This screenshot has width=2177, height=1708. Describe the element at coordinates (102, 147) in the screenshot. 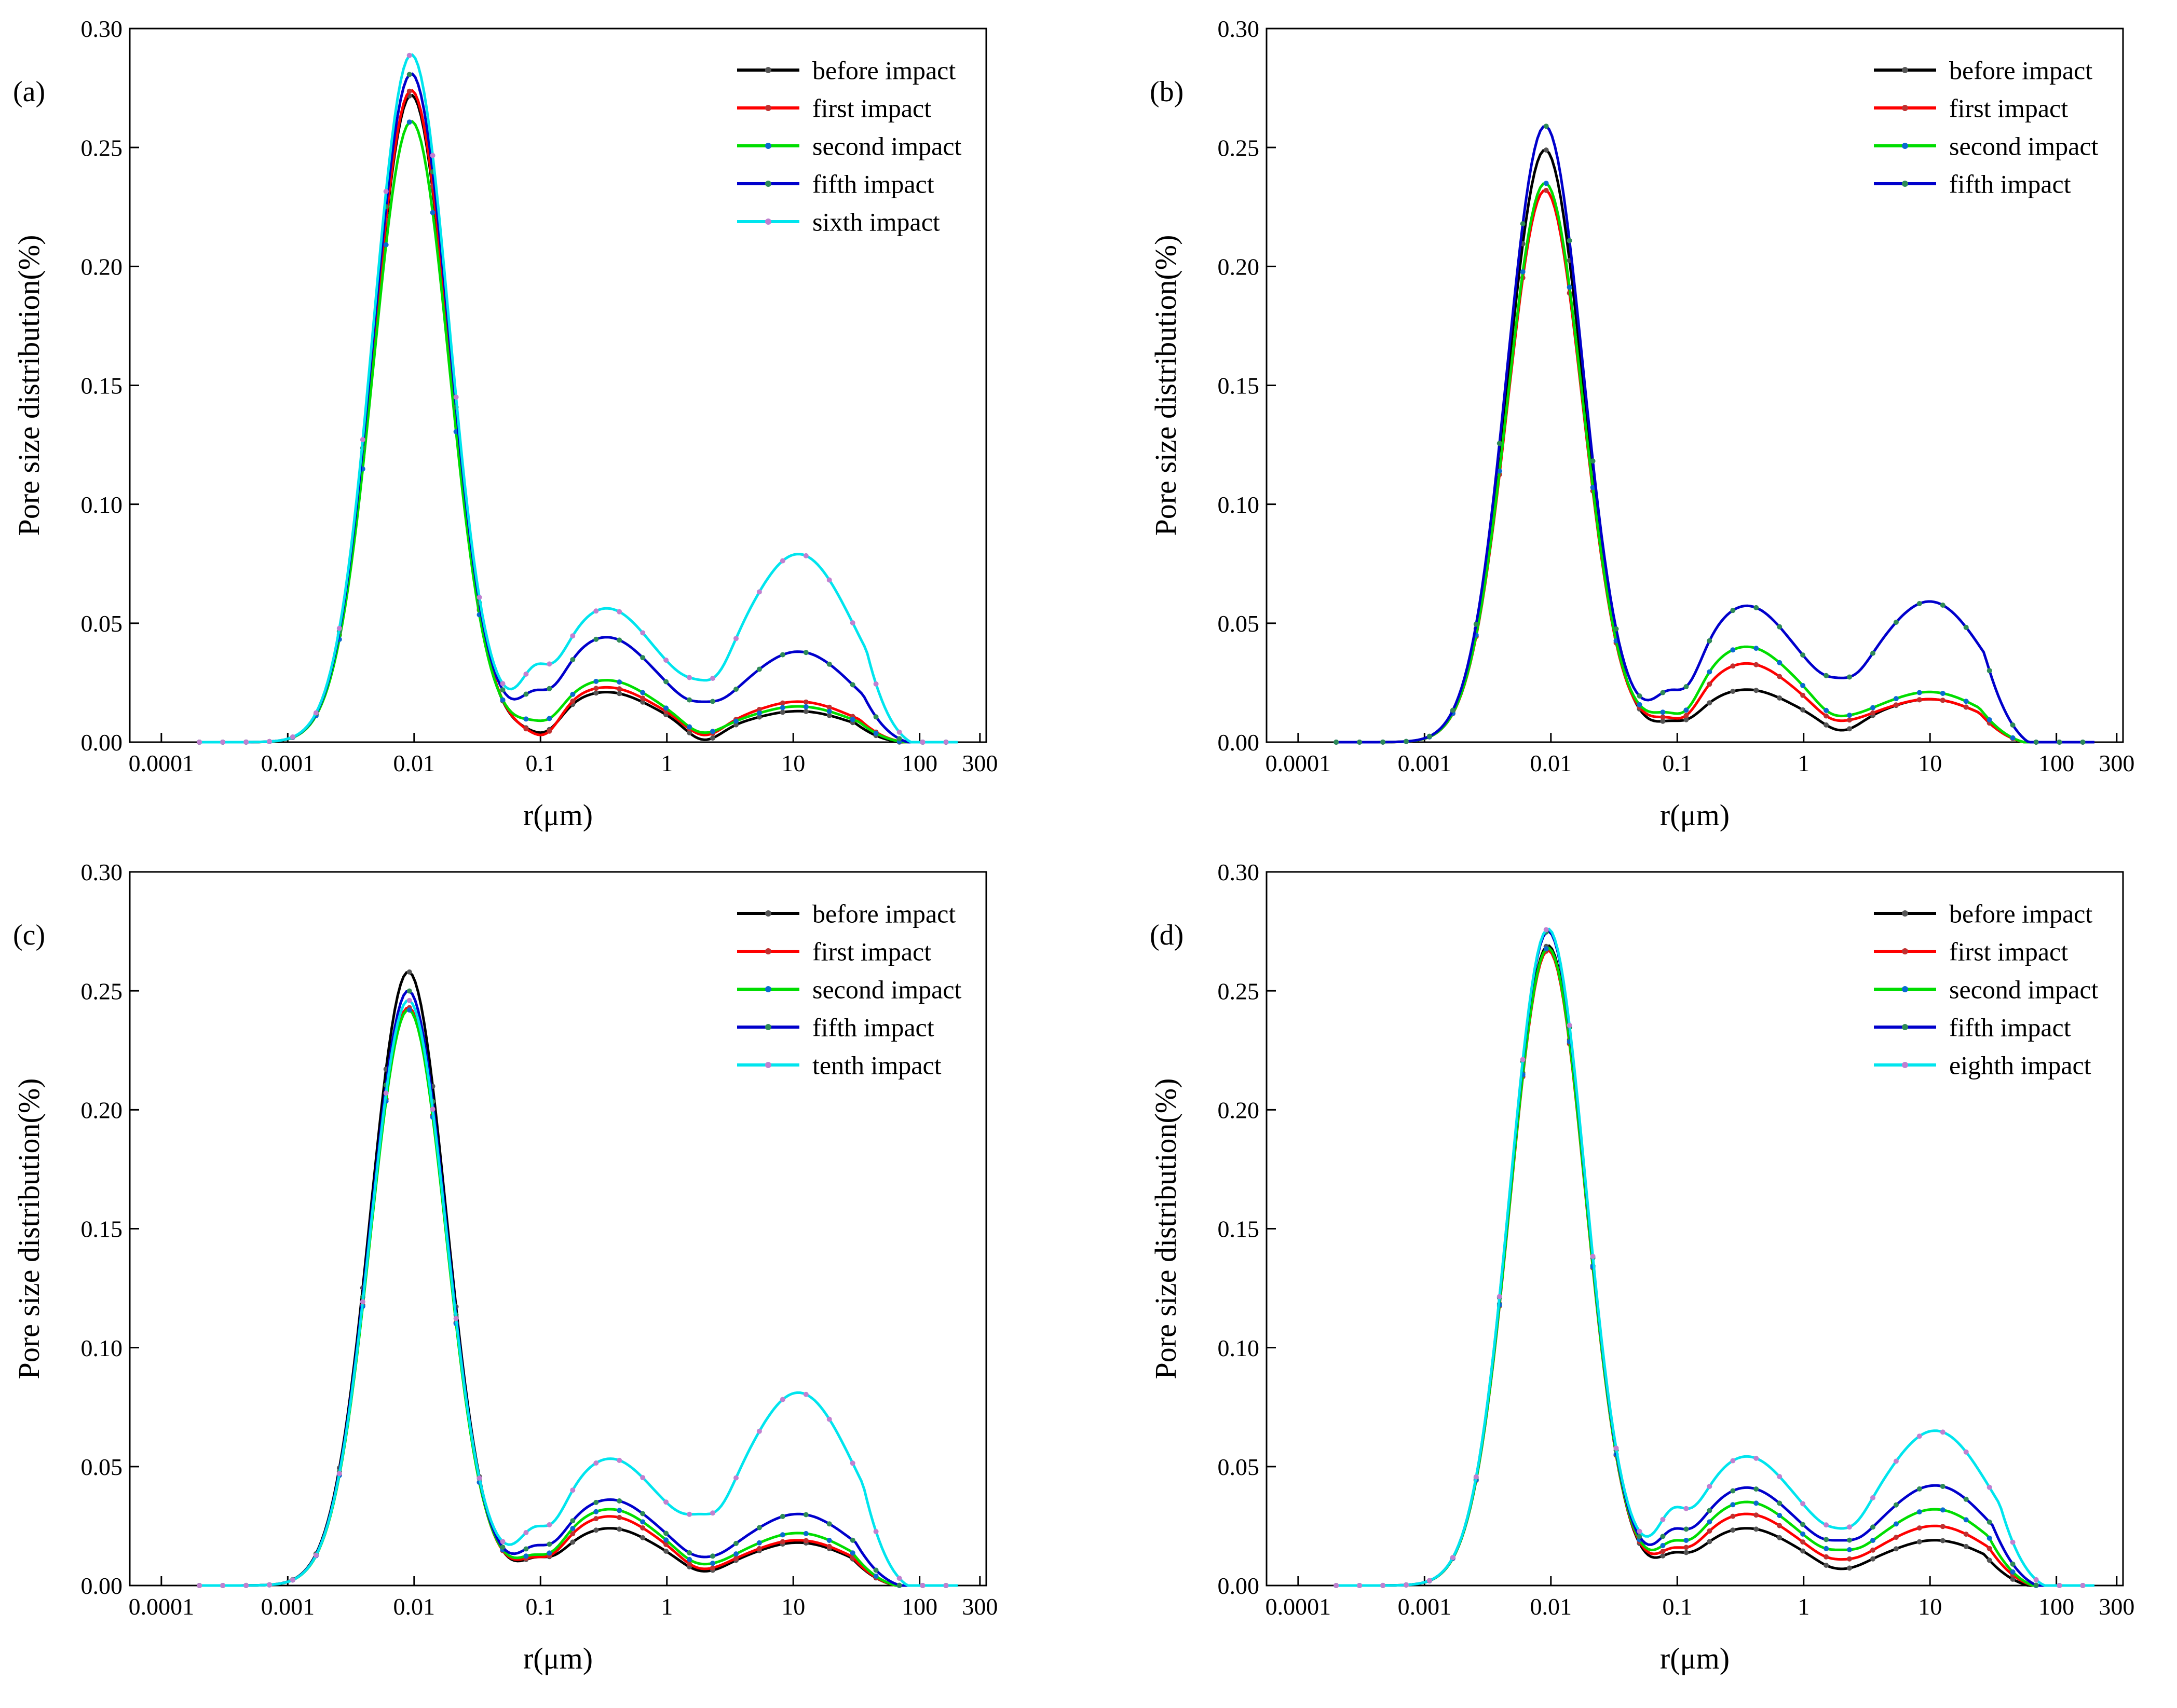

I see `y-tick-label: 0.25` at that location.